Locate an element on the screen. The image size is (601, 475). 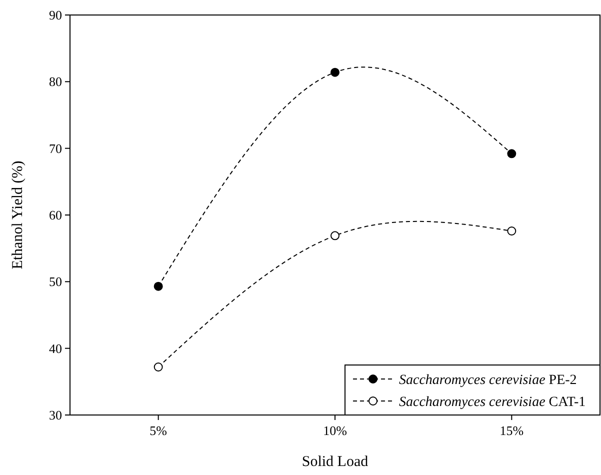
y-tick-label: 30 is located at coordinates (55, 415).